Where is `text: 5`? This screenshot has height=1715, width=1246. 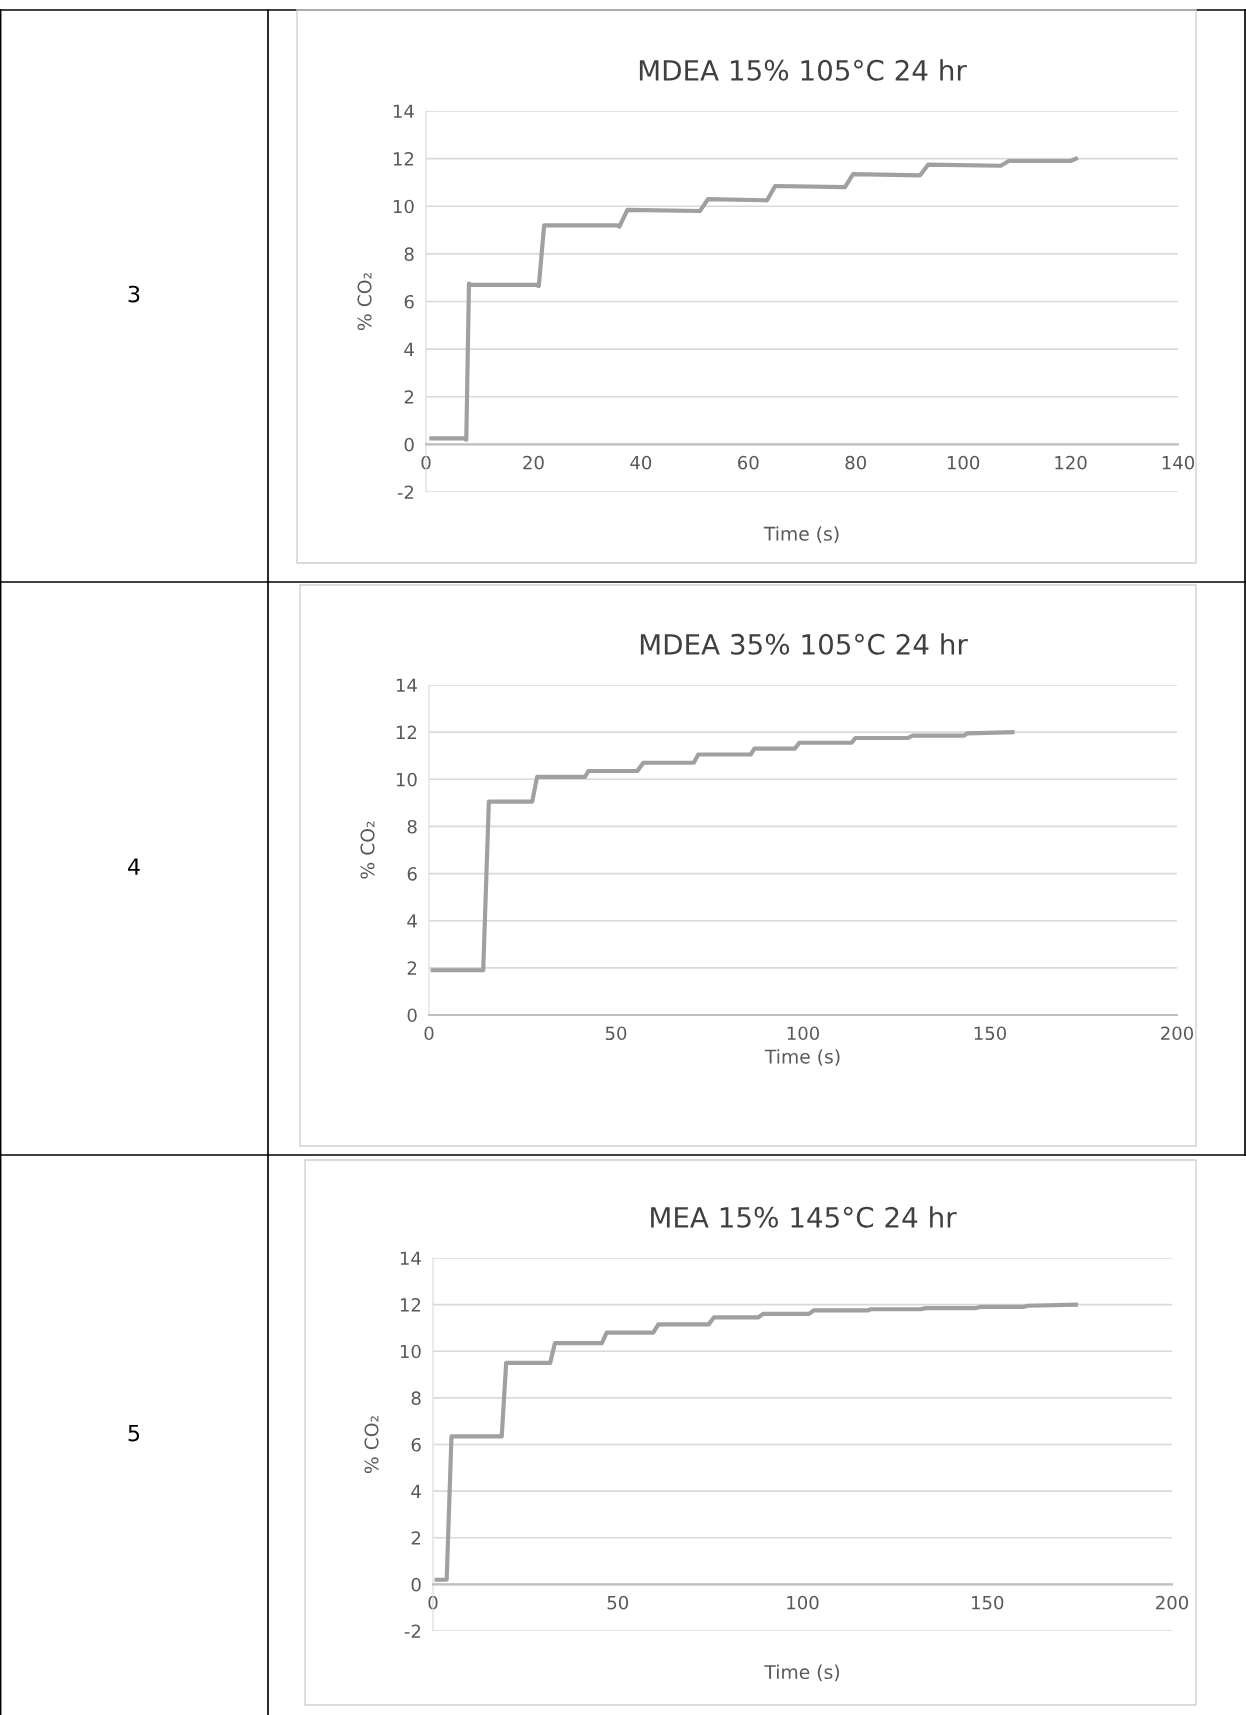 text: 5 is located at coordinates (134, 1433).